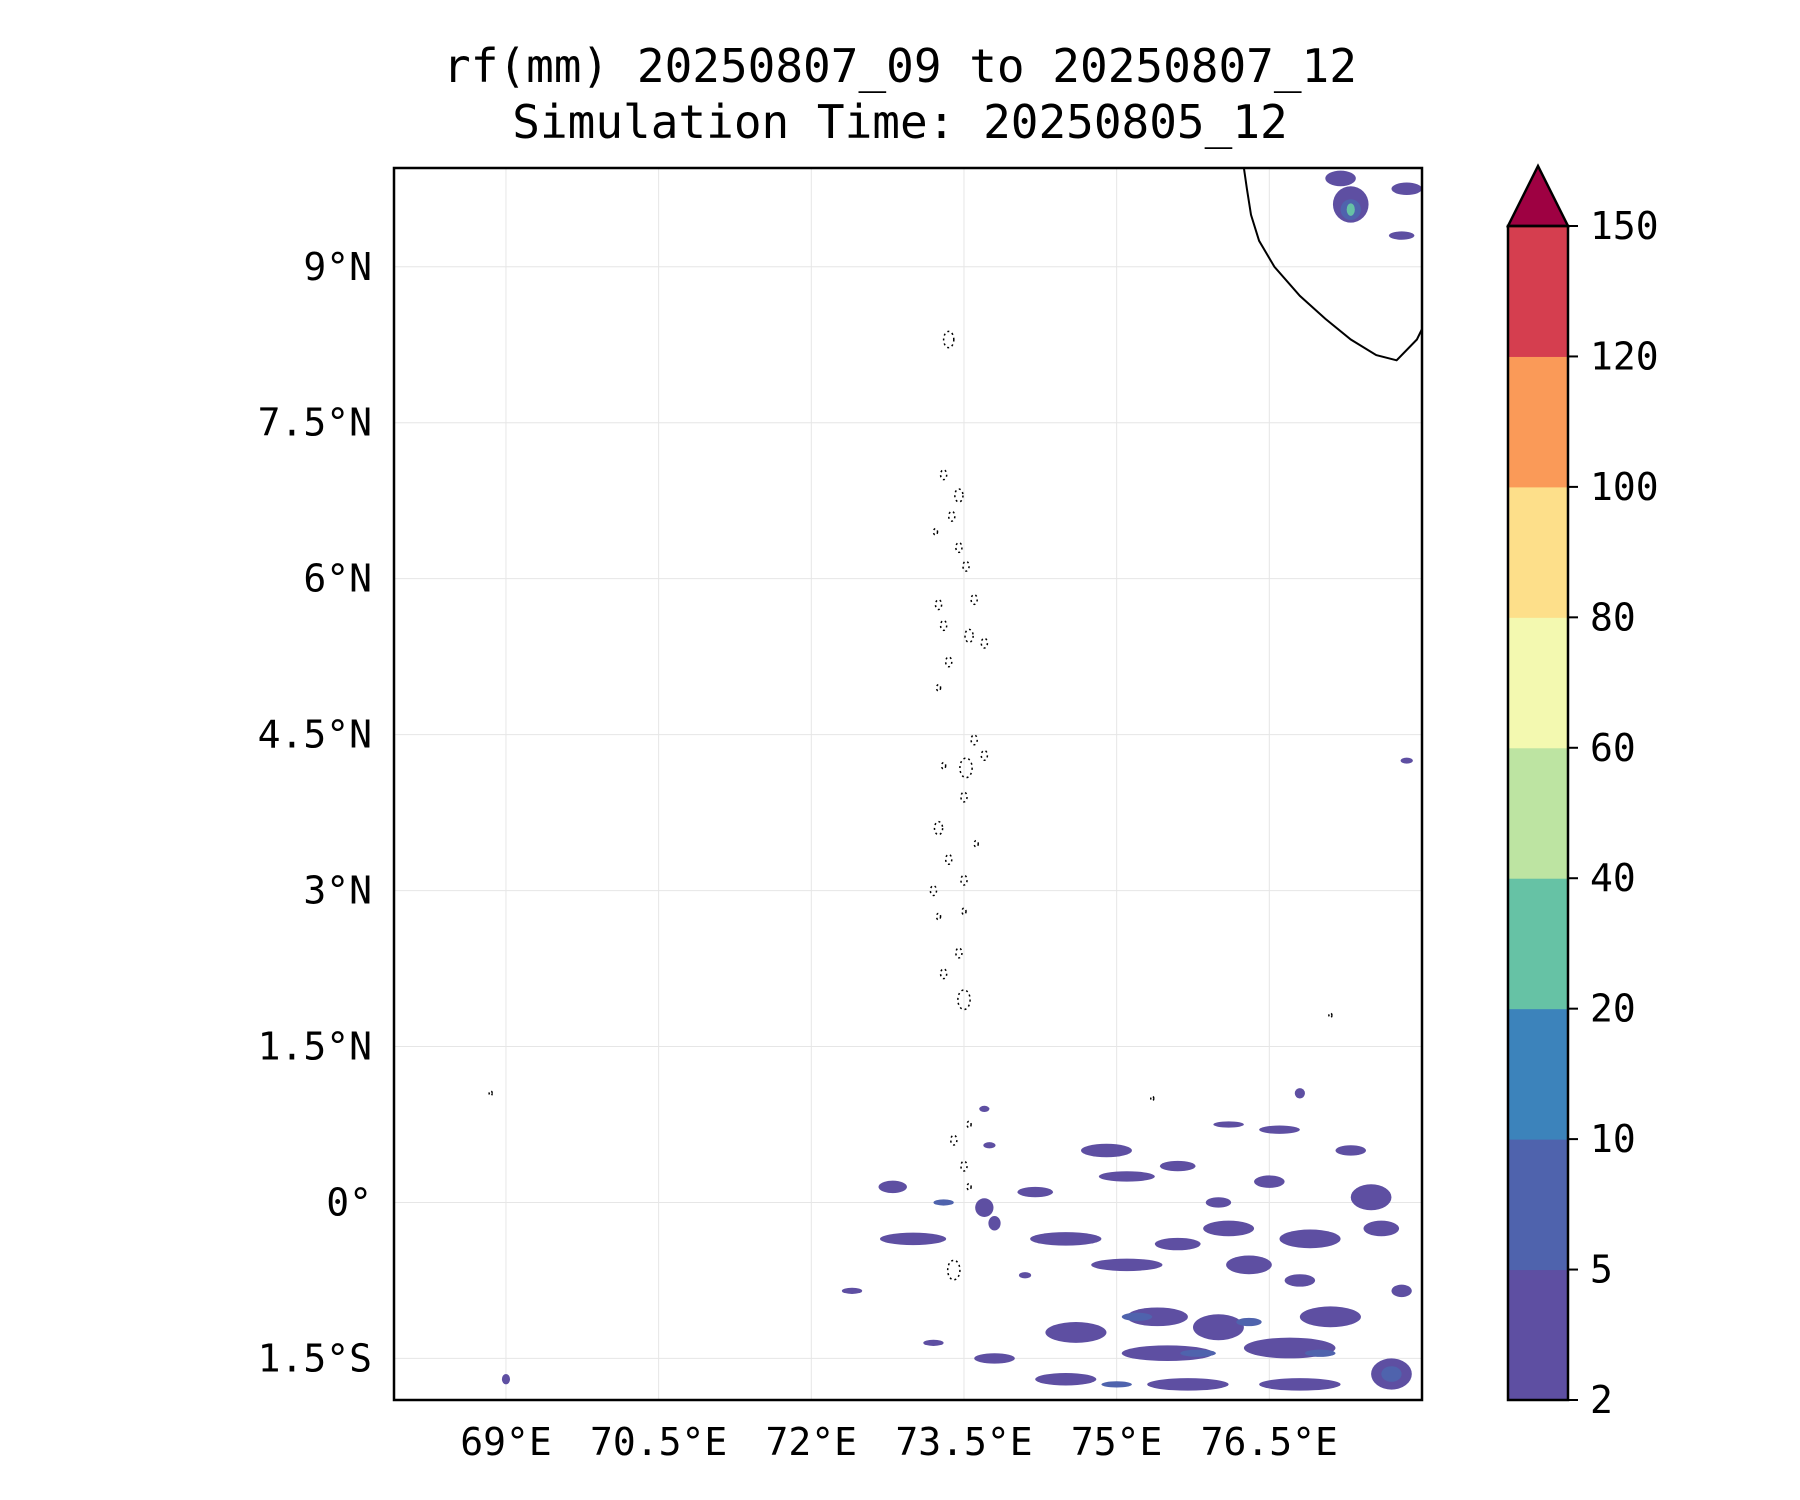  I want to click on lat-tick-label-3: 4.5°N, so click(315, 735).